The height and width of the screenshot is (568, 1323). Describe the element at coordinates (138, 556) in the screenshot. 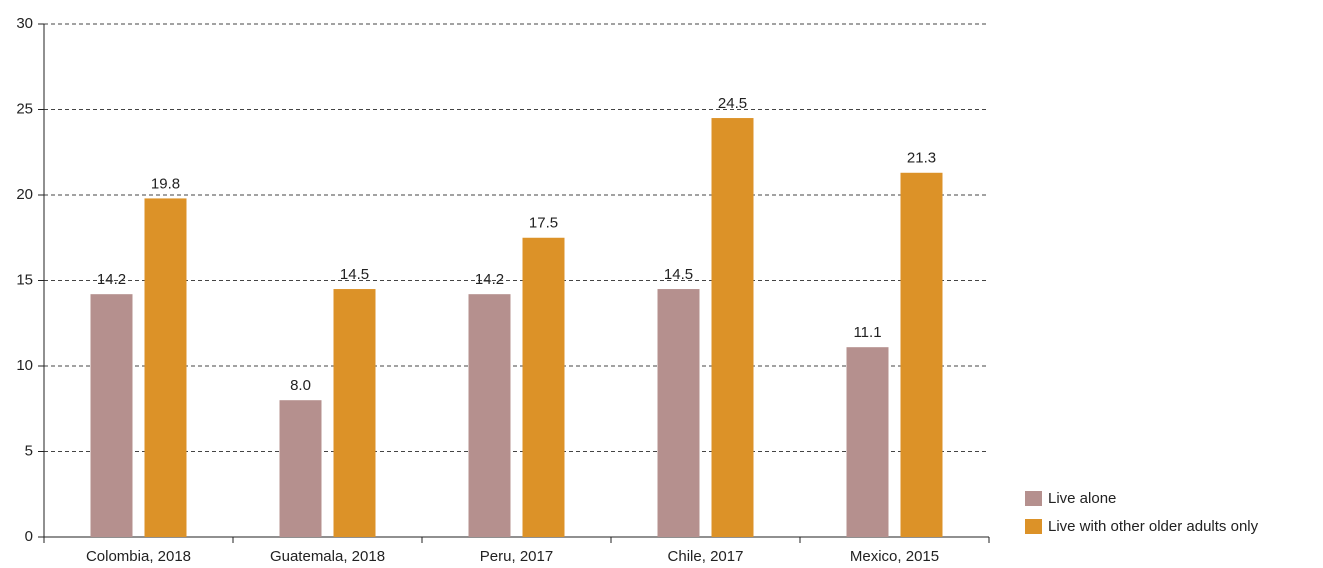

I see `x-tick-label: Colombia, 2018` at that location.